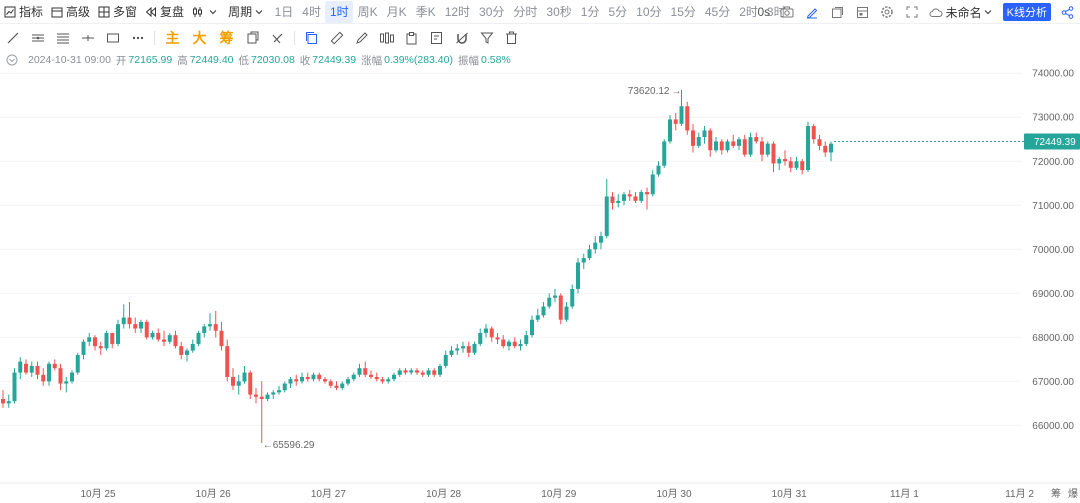 This screenshot has height=503, width=1080. Describe the element at coordinates (1053, 118) in the screenshot. I see `y-tick-label: 73000.00` at that location.